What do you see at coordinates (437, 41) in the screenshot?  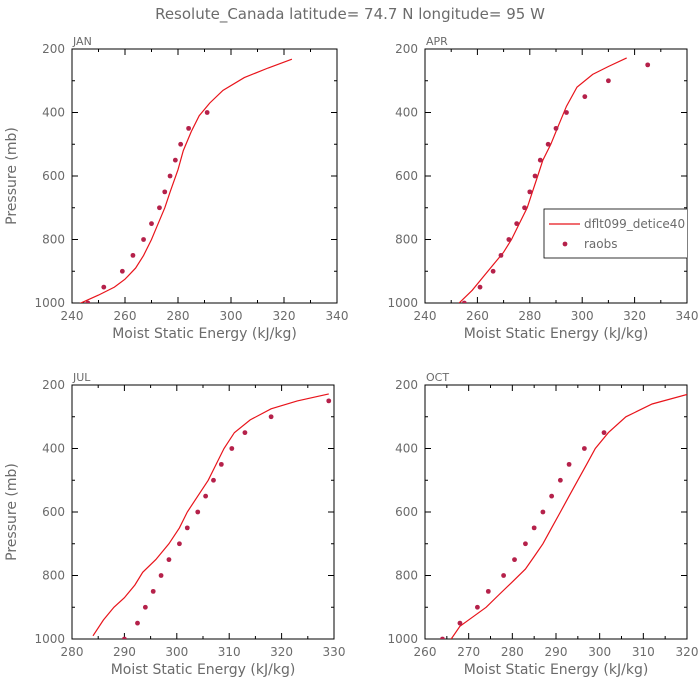 I see `panel-label: APR` at bounding box center [437, 41].